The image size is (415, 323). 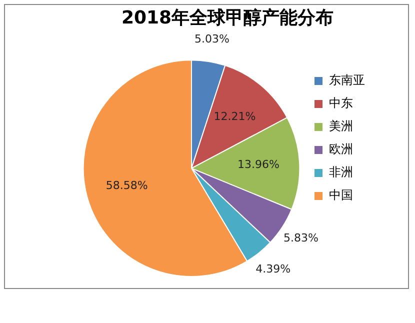 What do you see at coordinates (341, 195) in the screenshot?
I see `legend-label: 中国` at bounding box center [341, 195].